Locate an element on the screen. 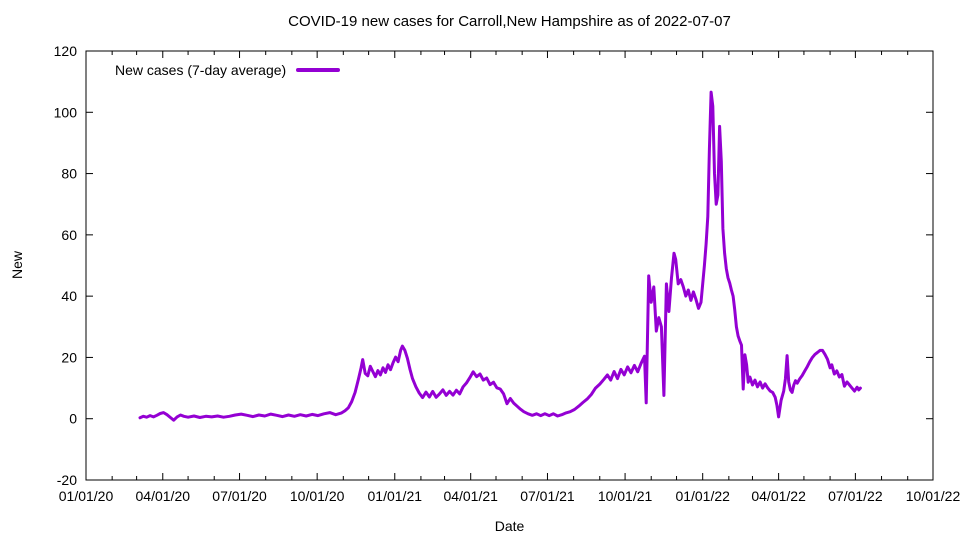 Image resolution: width=960 pixels, height=540 pixels. y-tick-label: 40 is located at coordinates (69, 296).